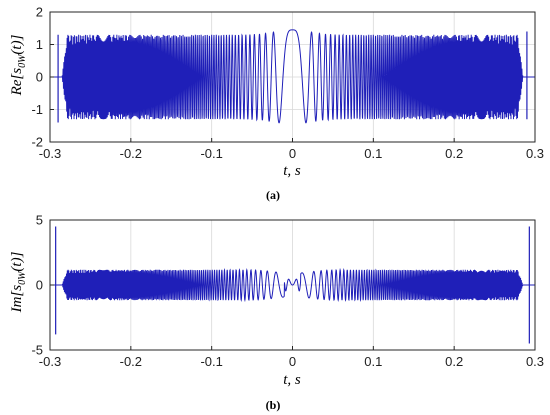 The width and height of the screenshot is (550, 415). Describe the element at coordinates (273, 405) in the screenshot. I see `panel-b-label: (b)` at that location.